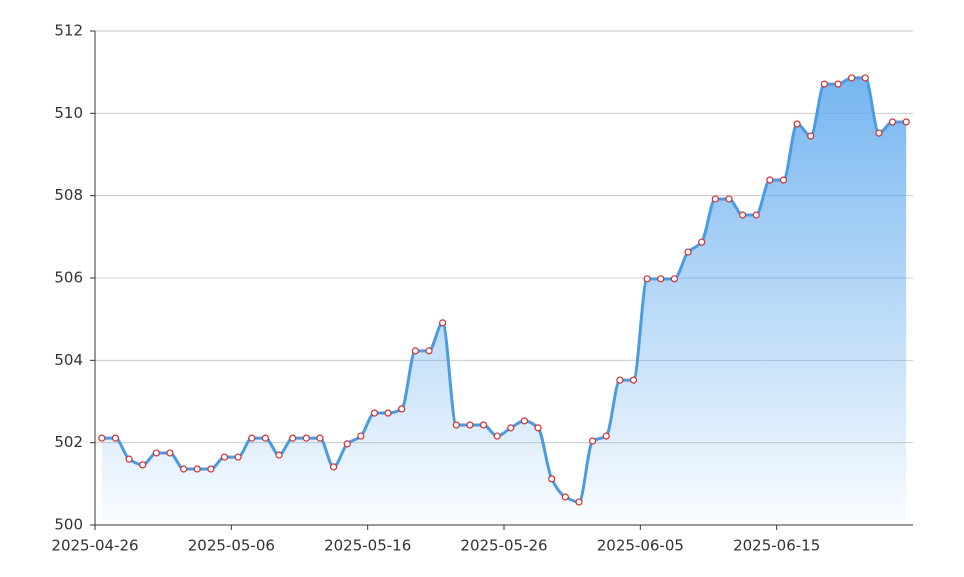 The width and height of the screenshot is (964, 577). Describe the element at coordinates (68, 31) in the screenshot. I see `y-tick-label: 512` at that location.